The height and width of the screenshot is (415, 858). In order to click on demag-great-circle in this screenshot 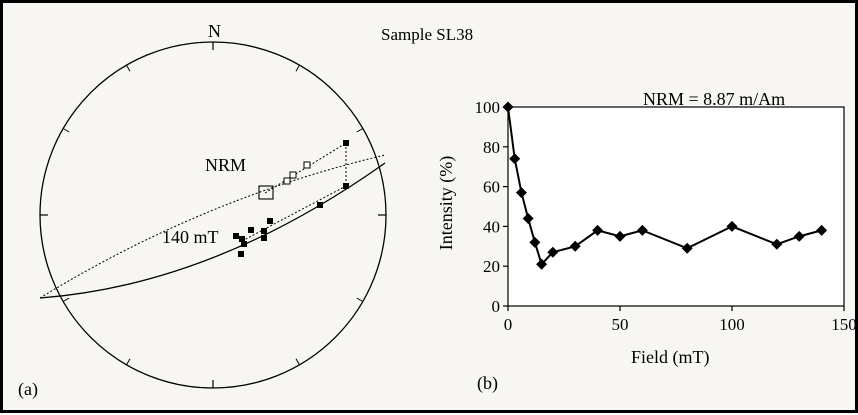, I will do `click(212, 230)`.